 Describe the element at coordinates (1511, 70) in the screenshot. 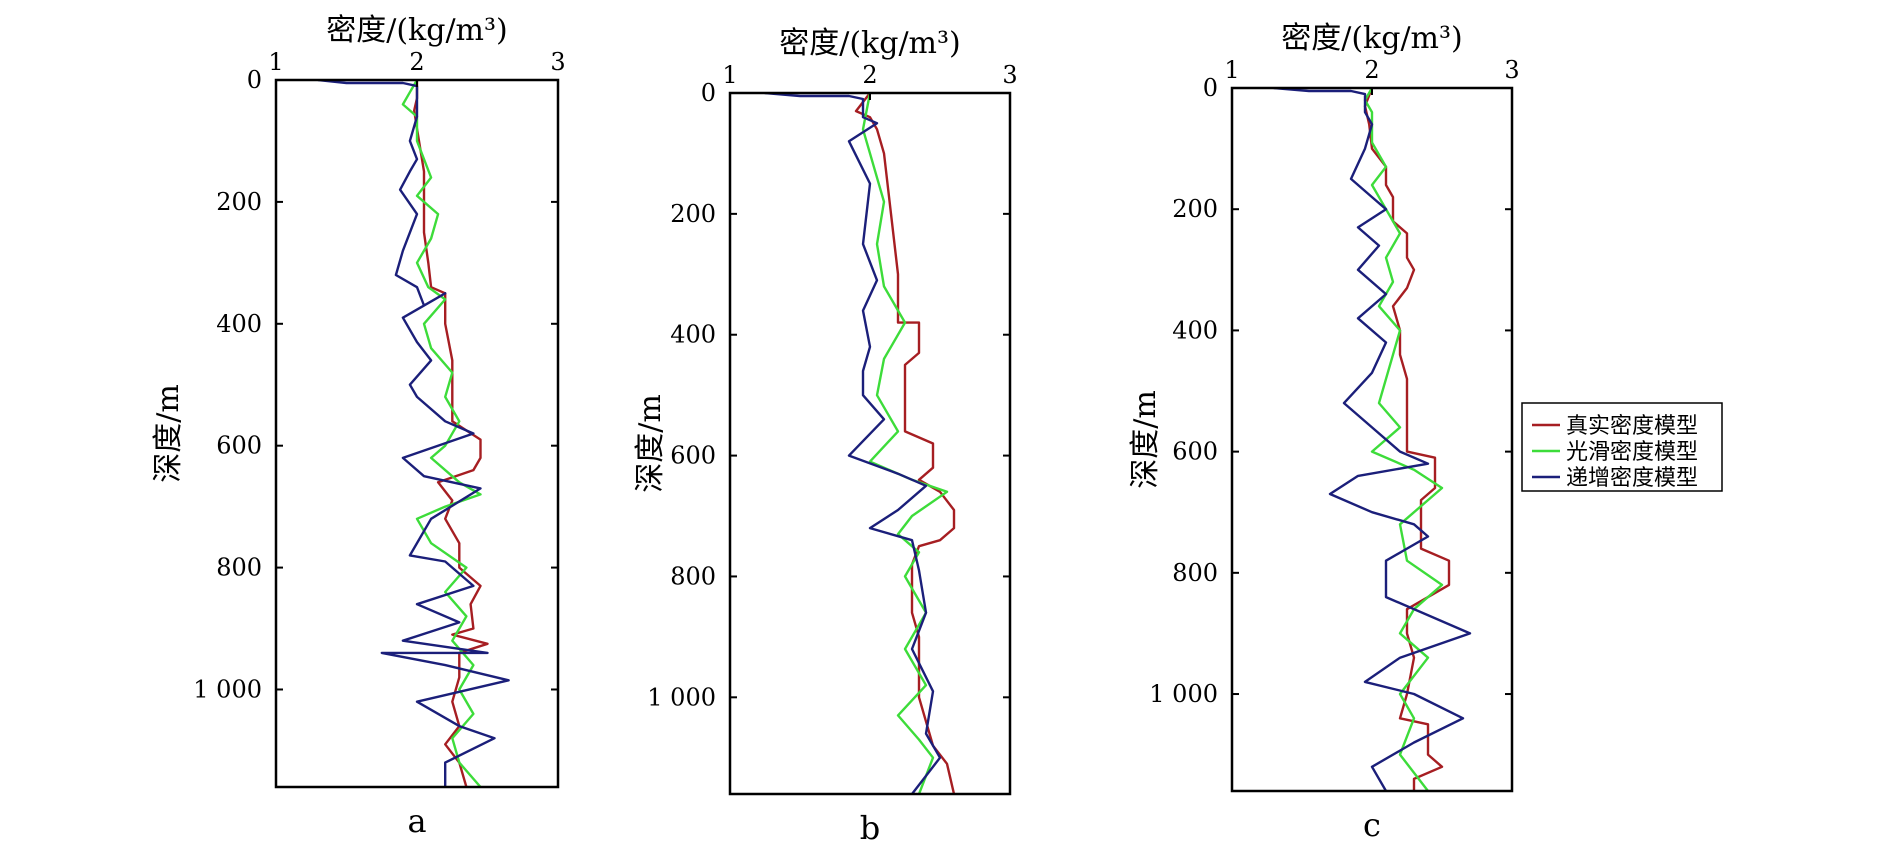

I see `panel-c-xtick-label-2: 3` at that location.